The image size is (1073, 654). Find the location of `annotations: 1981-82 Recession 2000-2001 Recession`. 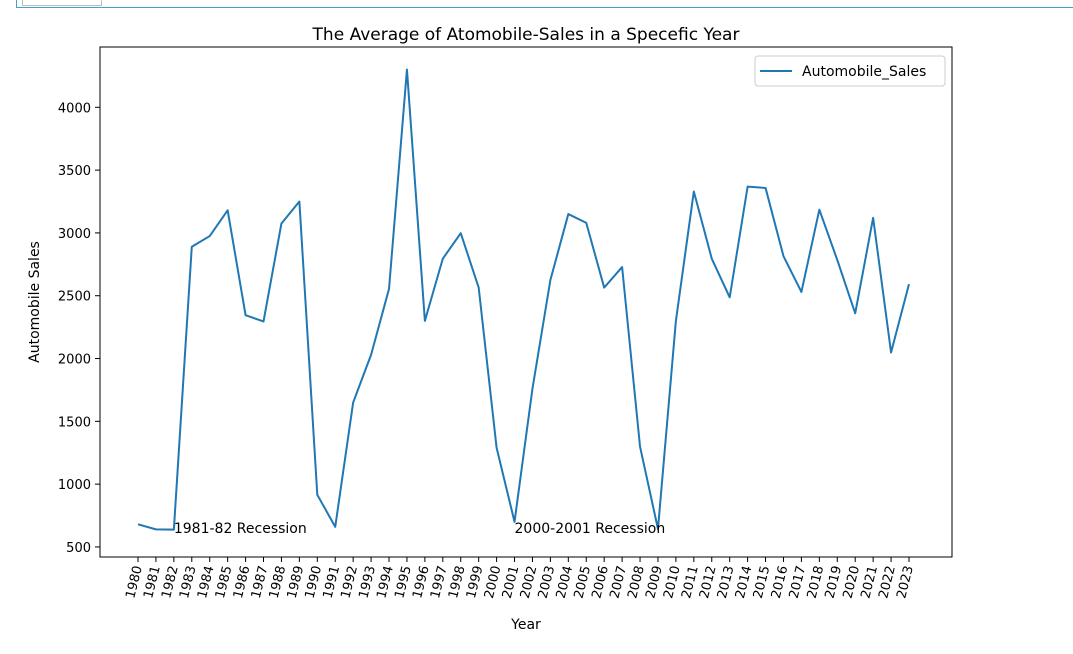

annotations: 1981-82 Recession 2000-2001 Recession is located at coordinates (419, 529).